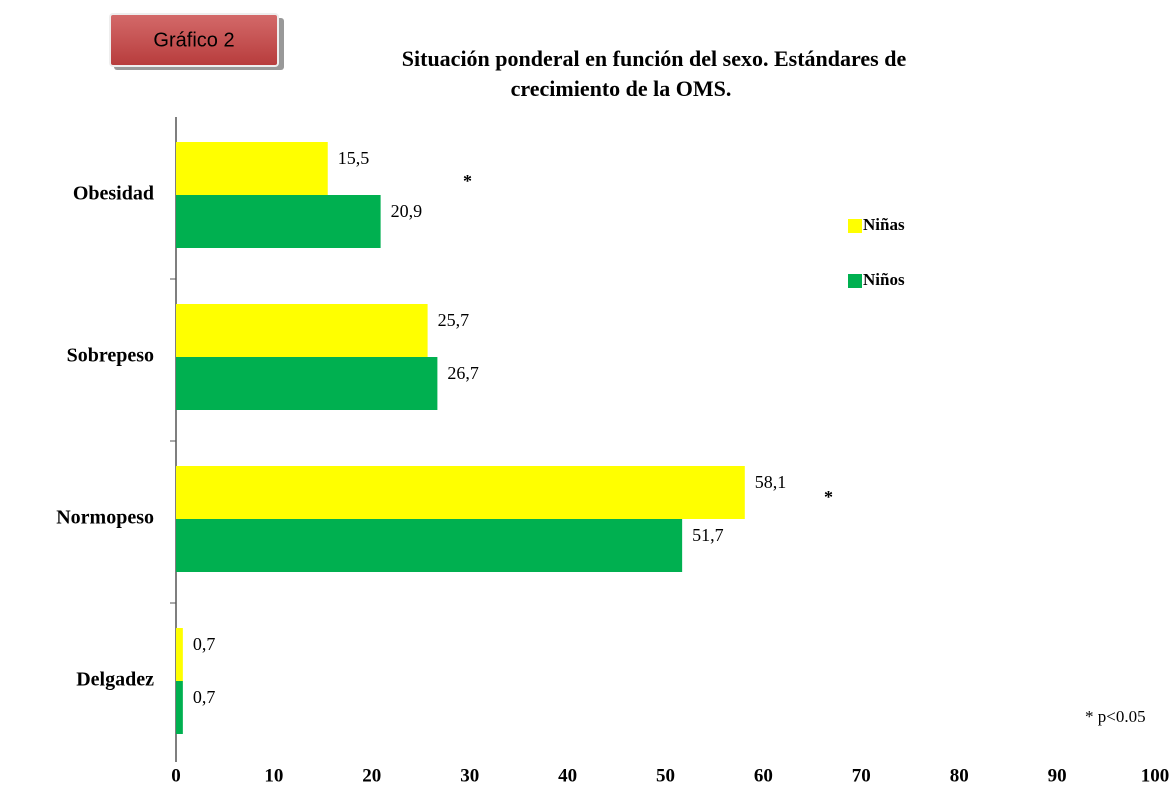 This screenshot has height=805, width=1169. What do you see at coordinates (115, 680) in the screenshot?
I see `y-tick-label: Delgadez` at bounding box center [115, 680].